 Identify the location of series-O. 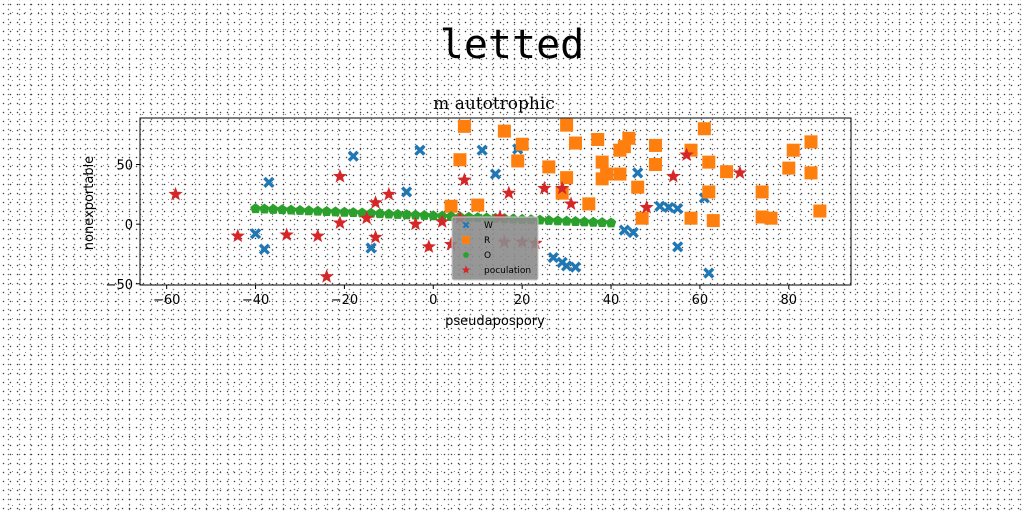
(433, 215).